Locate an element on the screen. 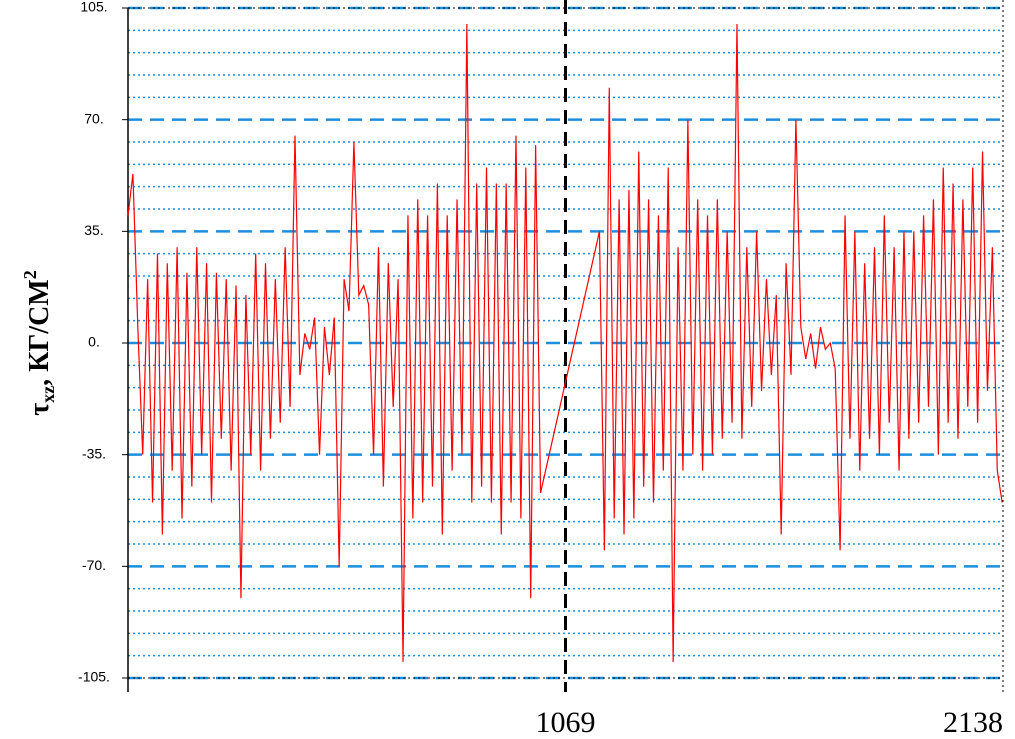 This screenshot has height=739, width=1015. y-tick-label: 0. is located at coordinates (94, 342).